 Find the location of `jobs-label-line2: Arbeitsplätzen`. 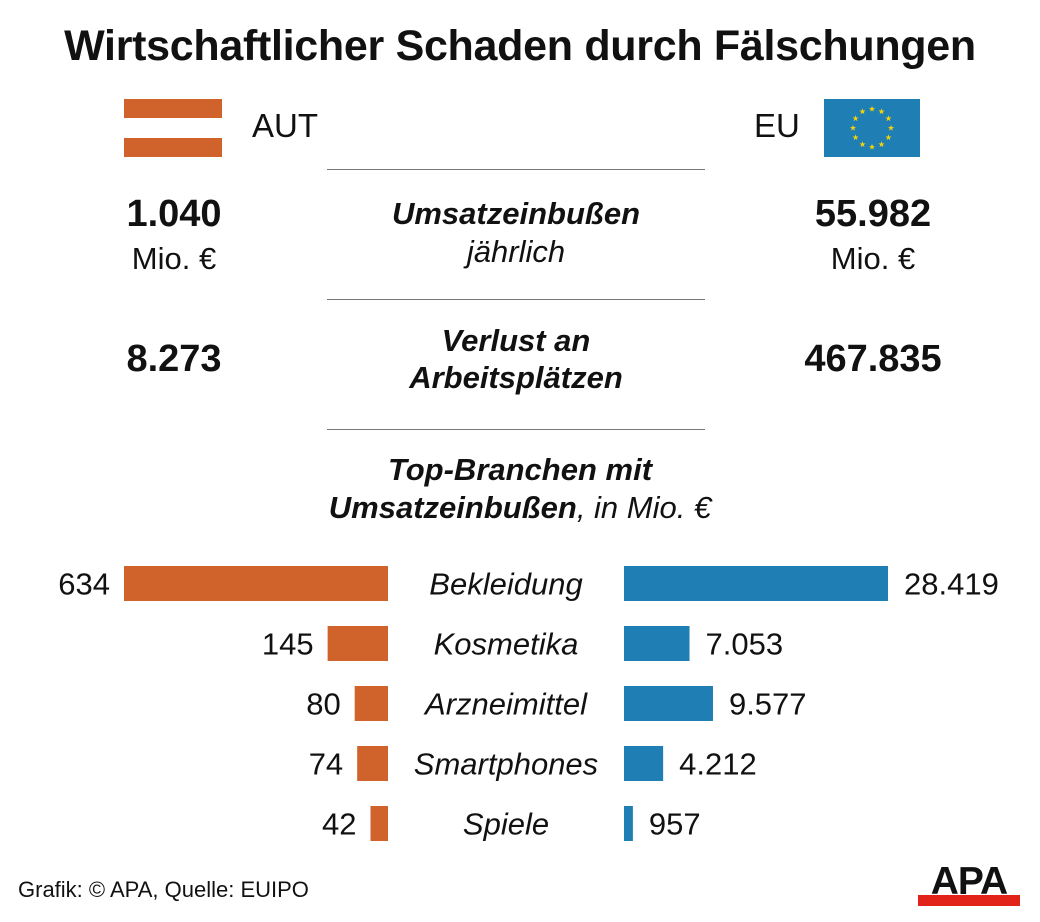

jobs-label-line2: Arbeitsplätzen is located at coordinates (516, 377).